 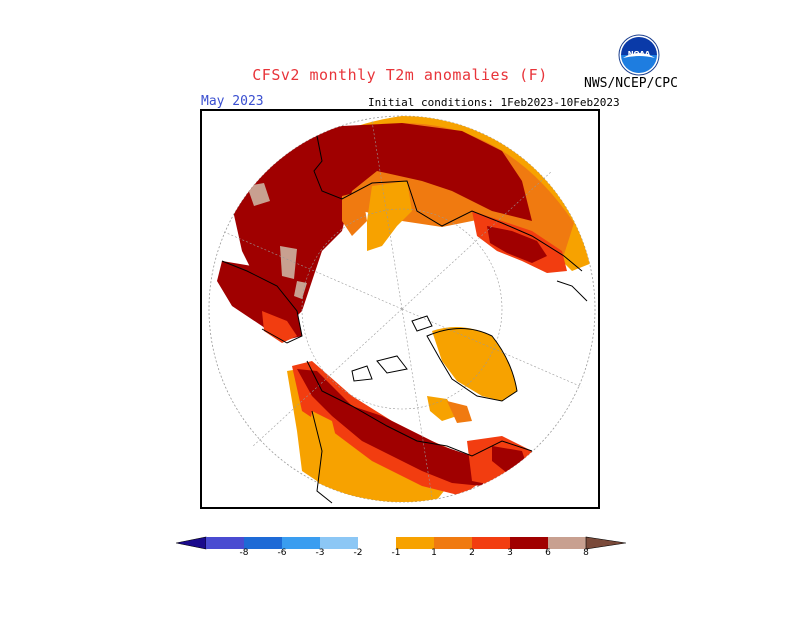 I want to click on arctic-canada-anomaly-2f, so click(x=459, y=412).